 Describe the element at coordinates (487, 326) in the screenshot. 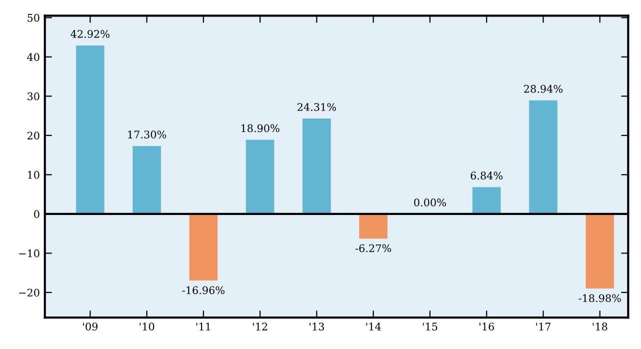

I see `x-tick-label: '16` at that location.